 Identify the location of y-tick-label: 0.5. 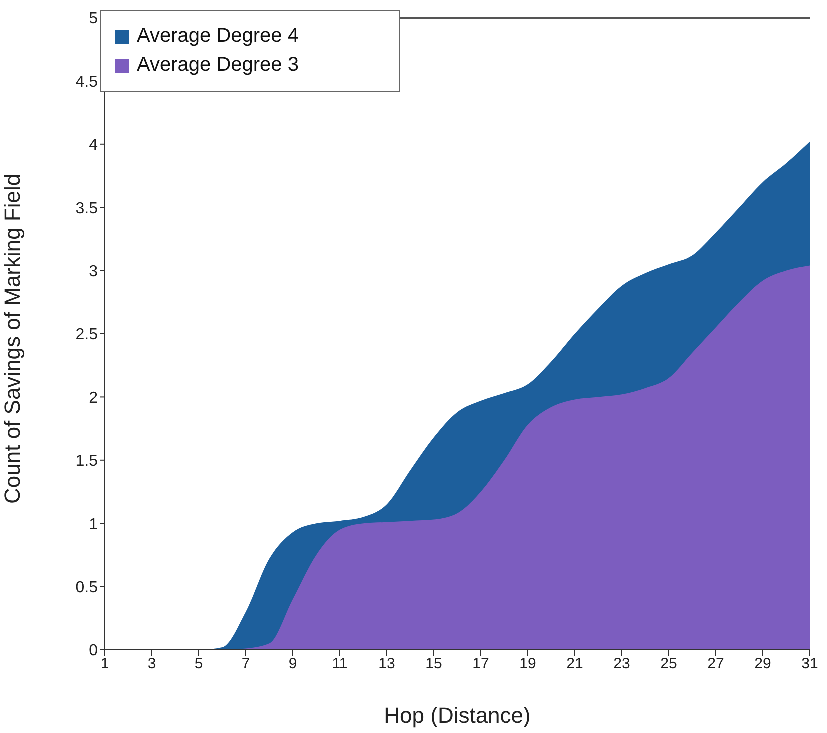
(87, 587).